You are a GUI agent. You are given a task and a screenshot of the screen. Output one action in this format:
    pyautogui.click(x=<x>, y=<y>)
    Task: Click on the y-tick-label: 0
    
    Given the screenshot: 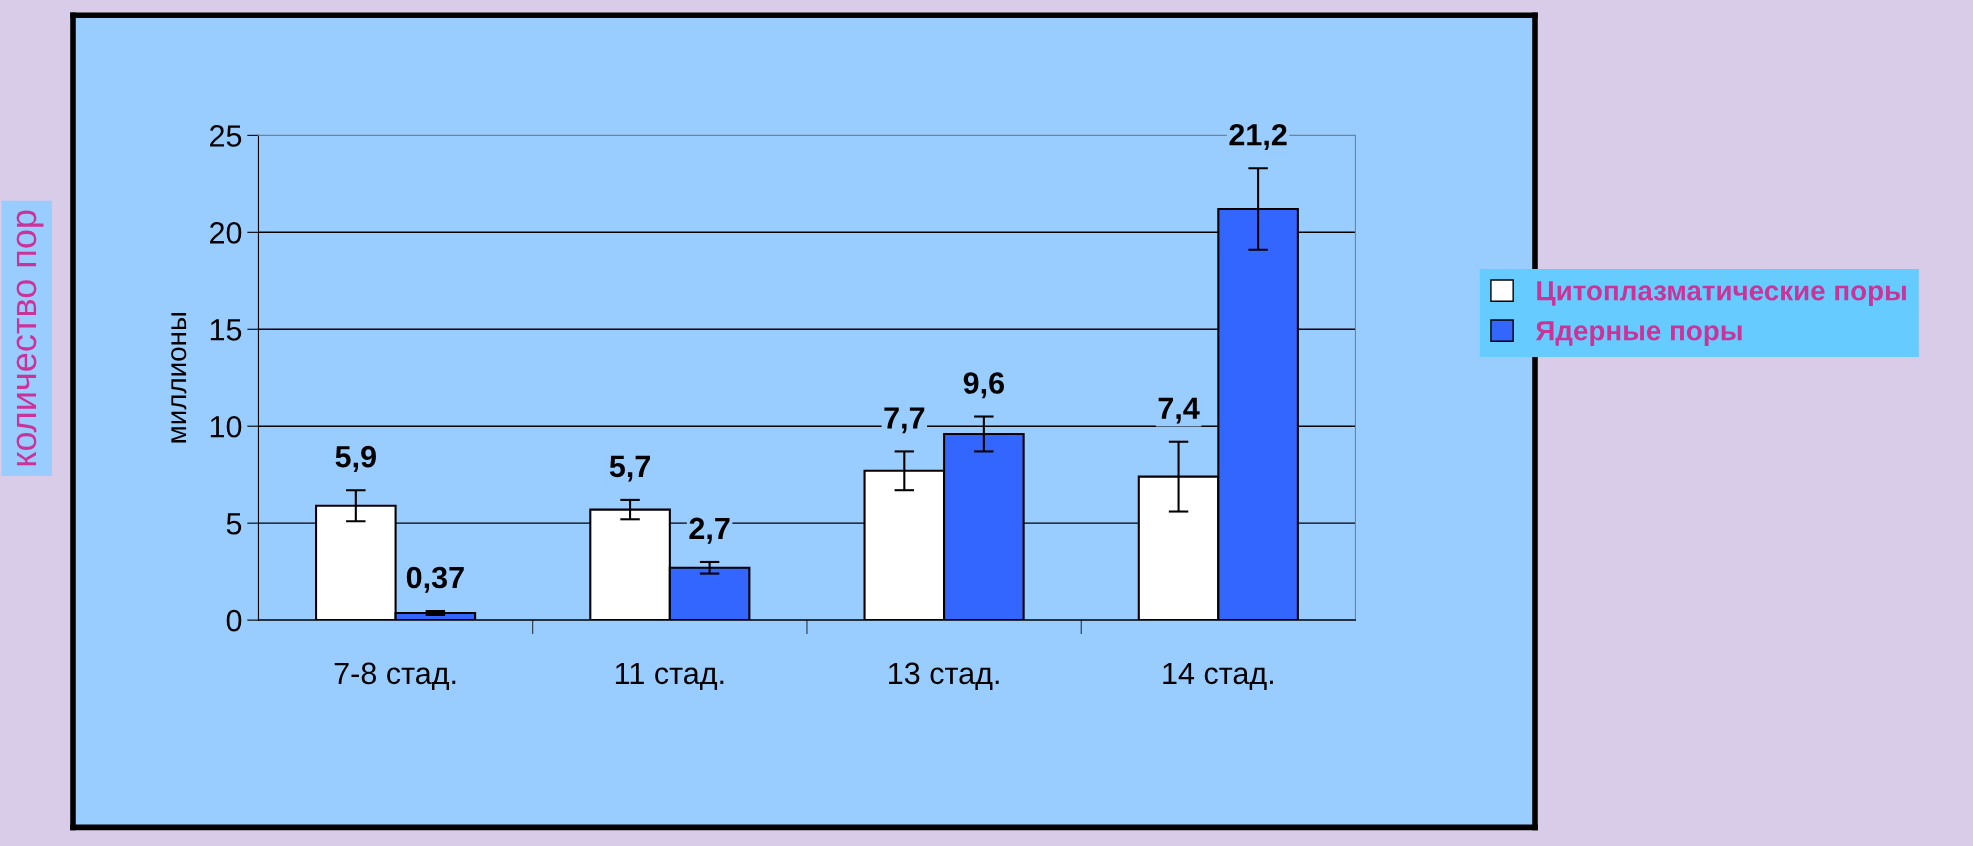 What is the action you would take?
    pyautogui.click(x=234, y=620)
    